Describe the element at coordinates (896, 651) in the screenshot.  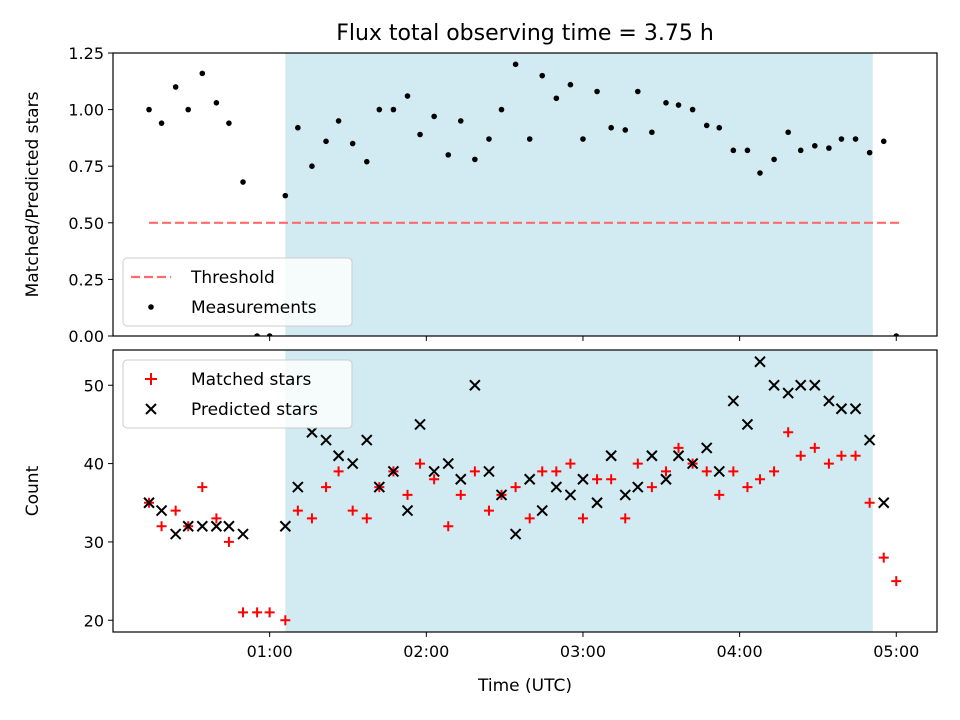
I see `x-tick-label: 05:00` at that location.